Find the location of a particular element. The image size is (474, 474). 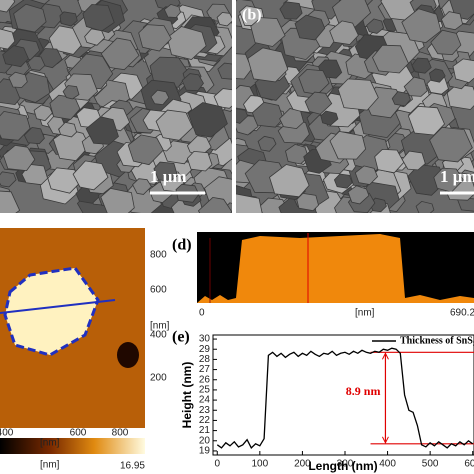

y-tick-label: 22 is located at coordinates (205, 420).